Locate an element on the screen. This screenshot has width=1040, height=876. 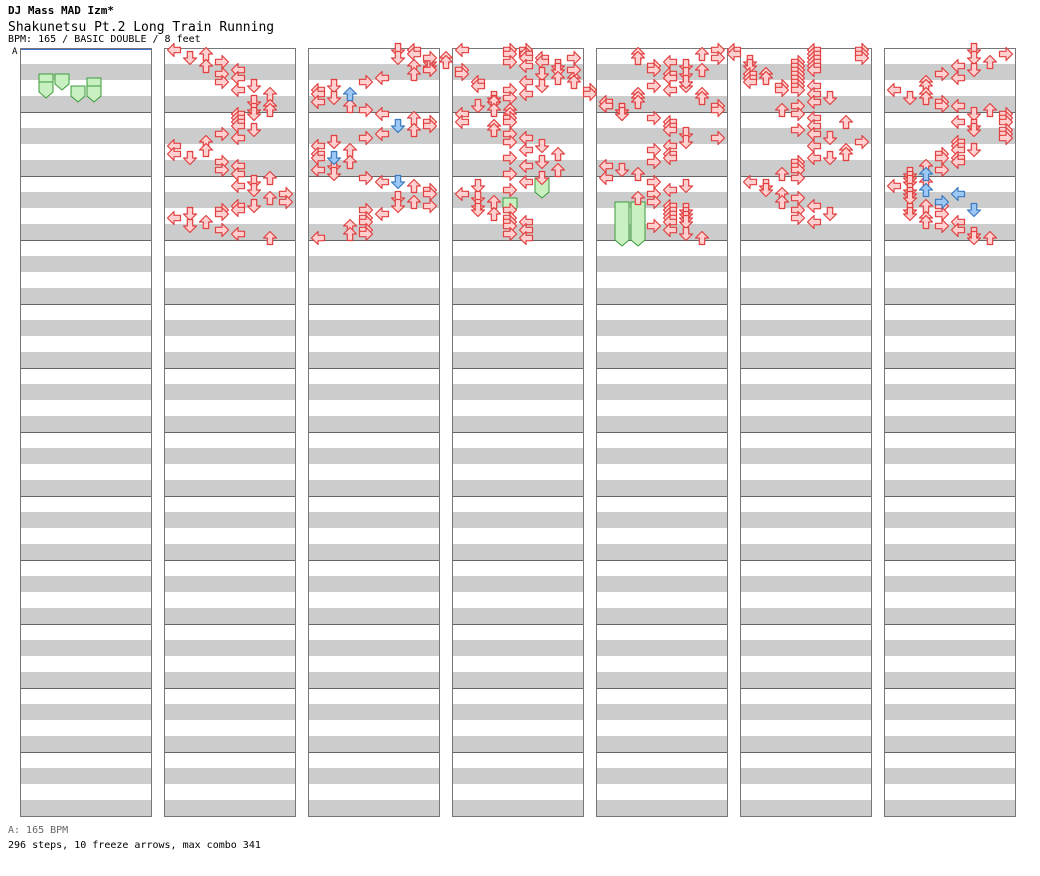
freeze-arrow-right is located at coordinates (78, 94).